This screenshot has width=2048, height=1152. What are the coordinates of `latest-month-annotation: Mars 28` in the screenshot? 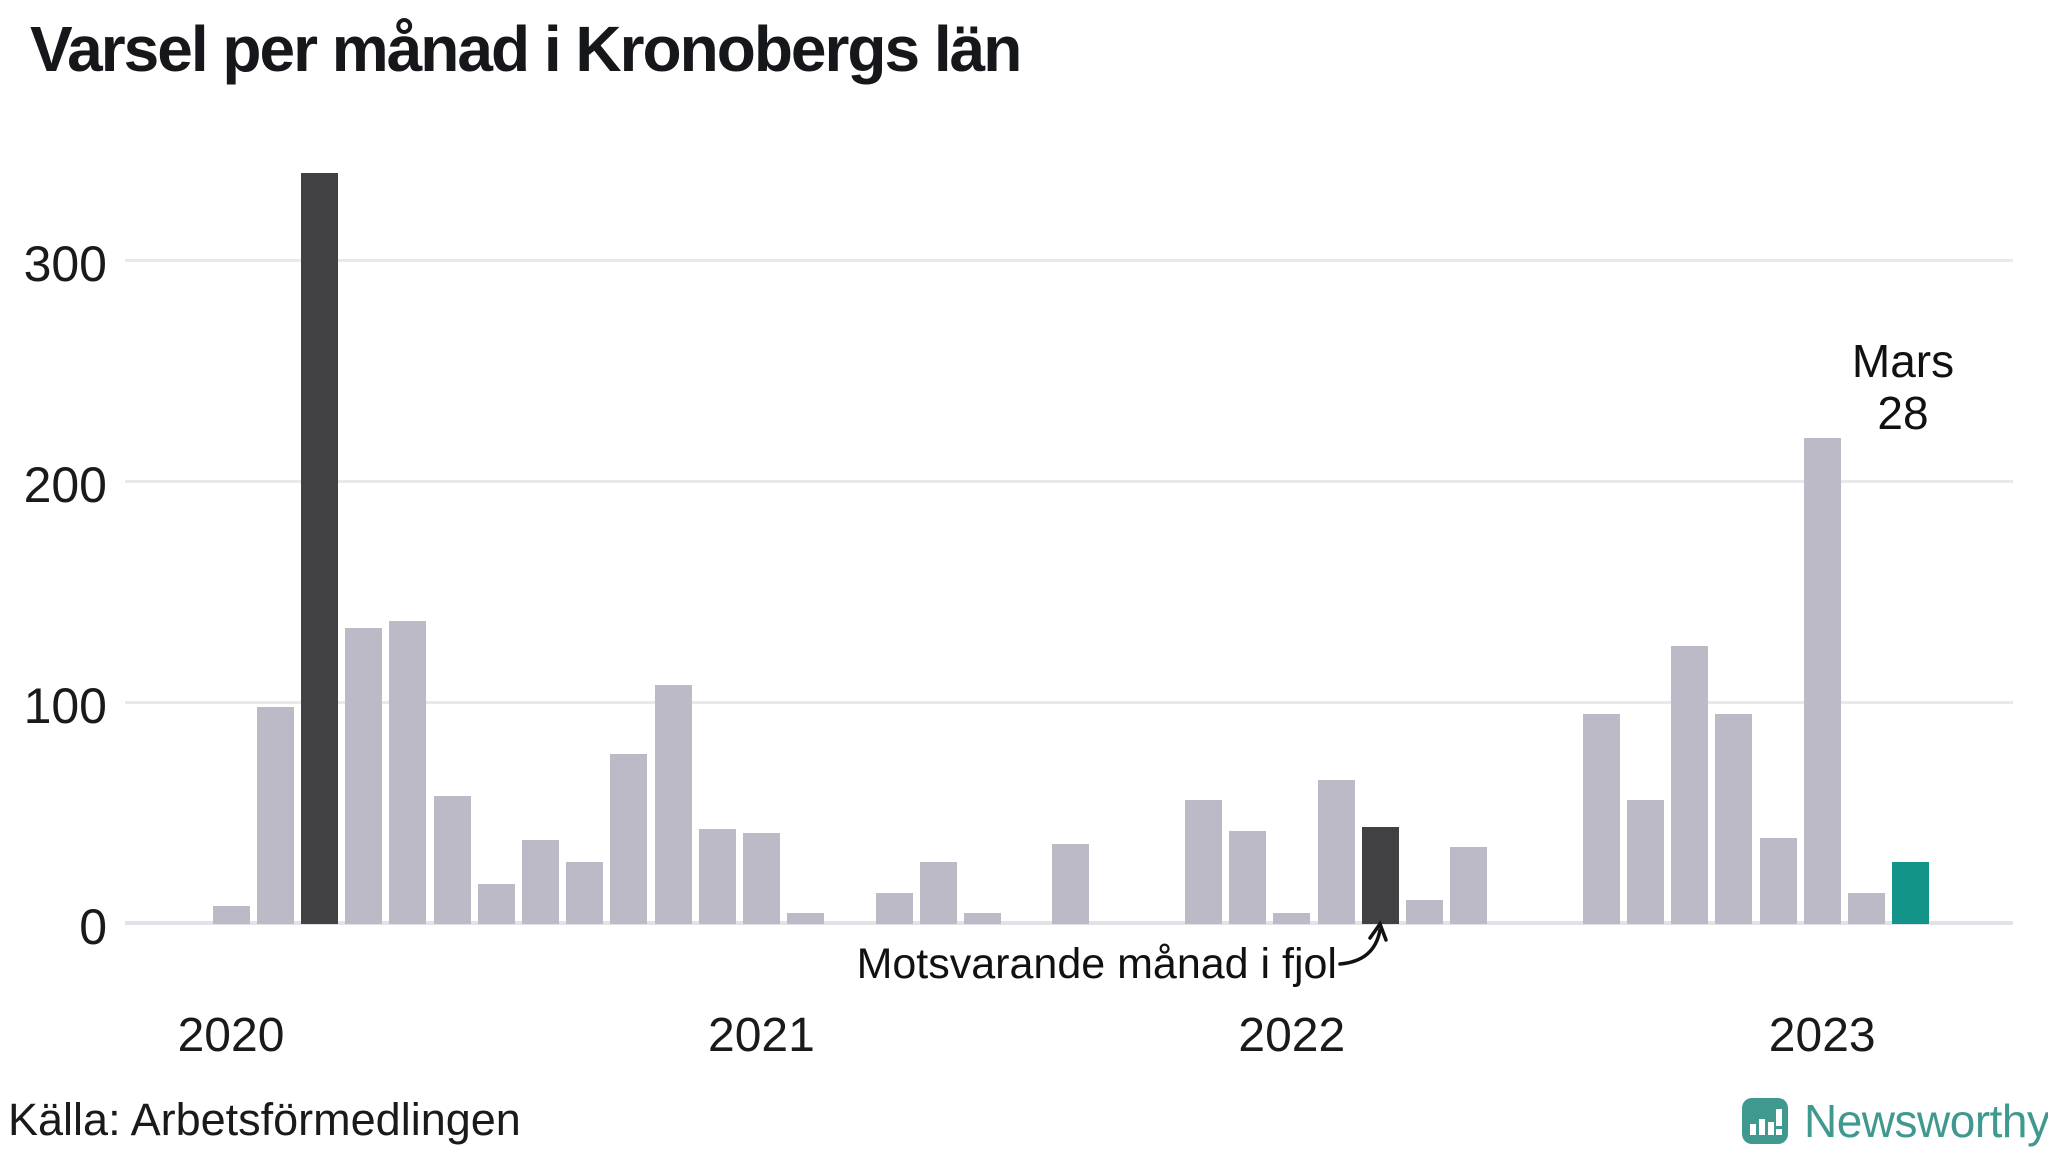 It's located at (1903, 387).